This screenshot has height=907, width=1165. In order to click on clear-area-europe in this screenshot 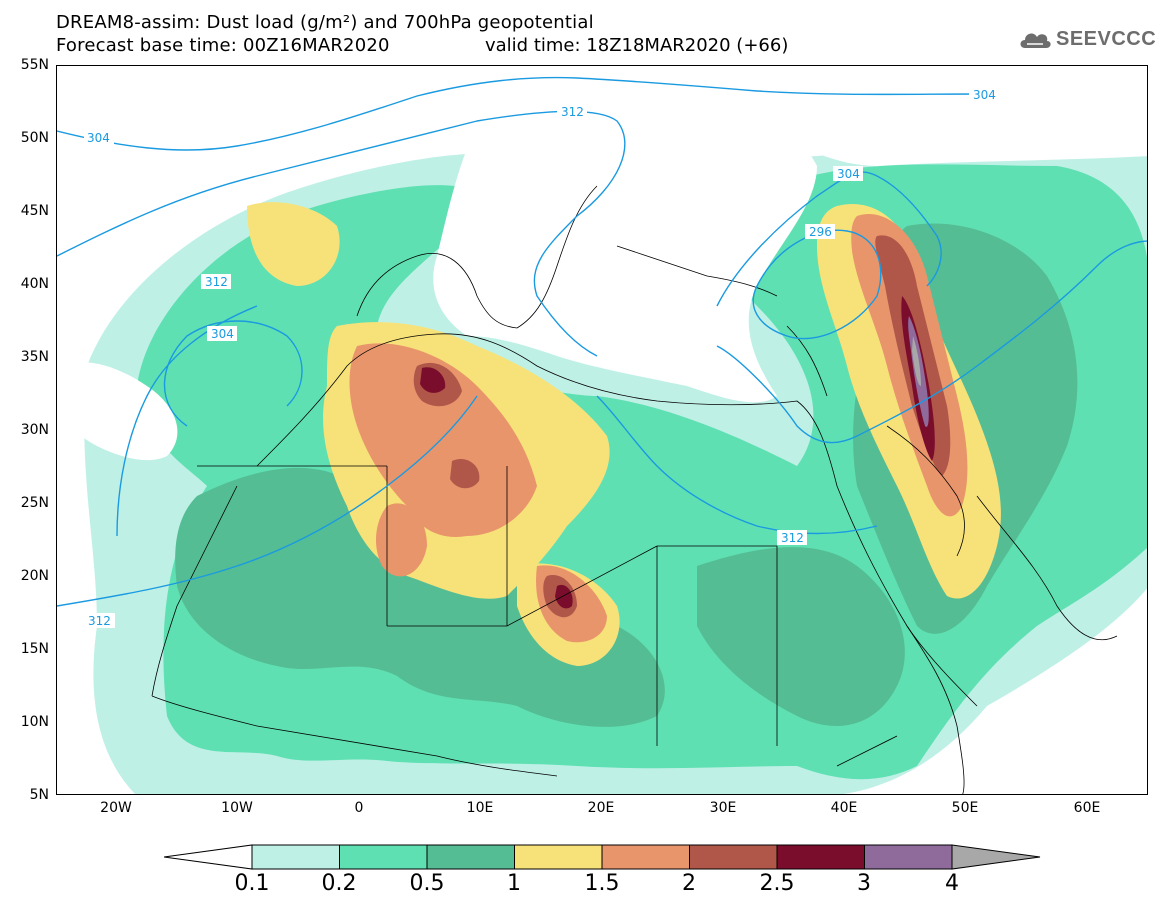, I will do `click(625, 249)`.